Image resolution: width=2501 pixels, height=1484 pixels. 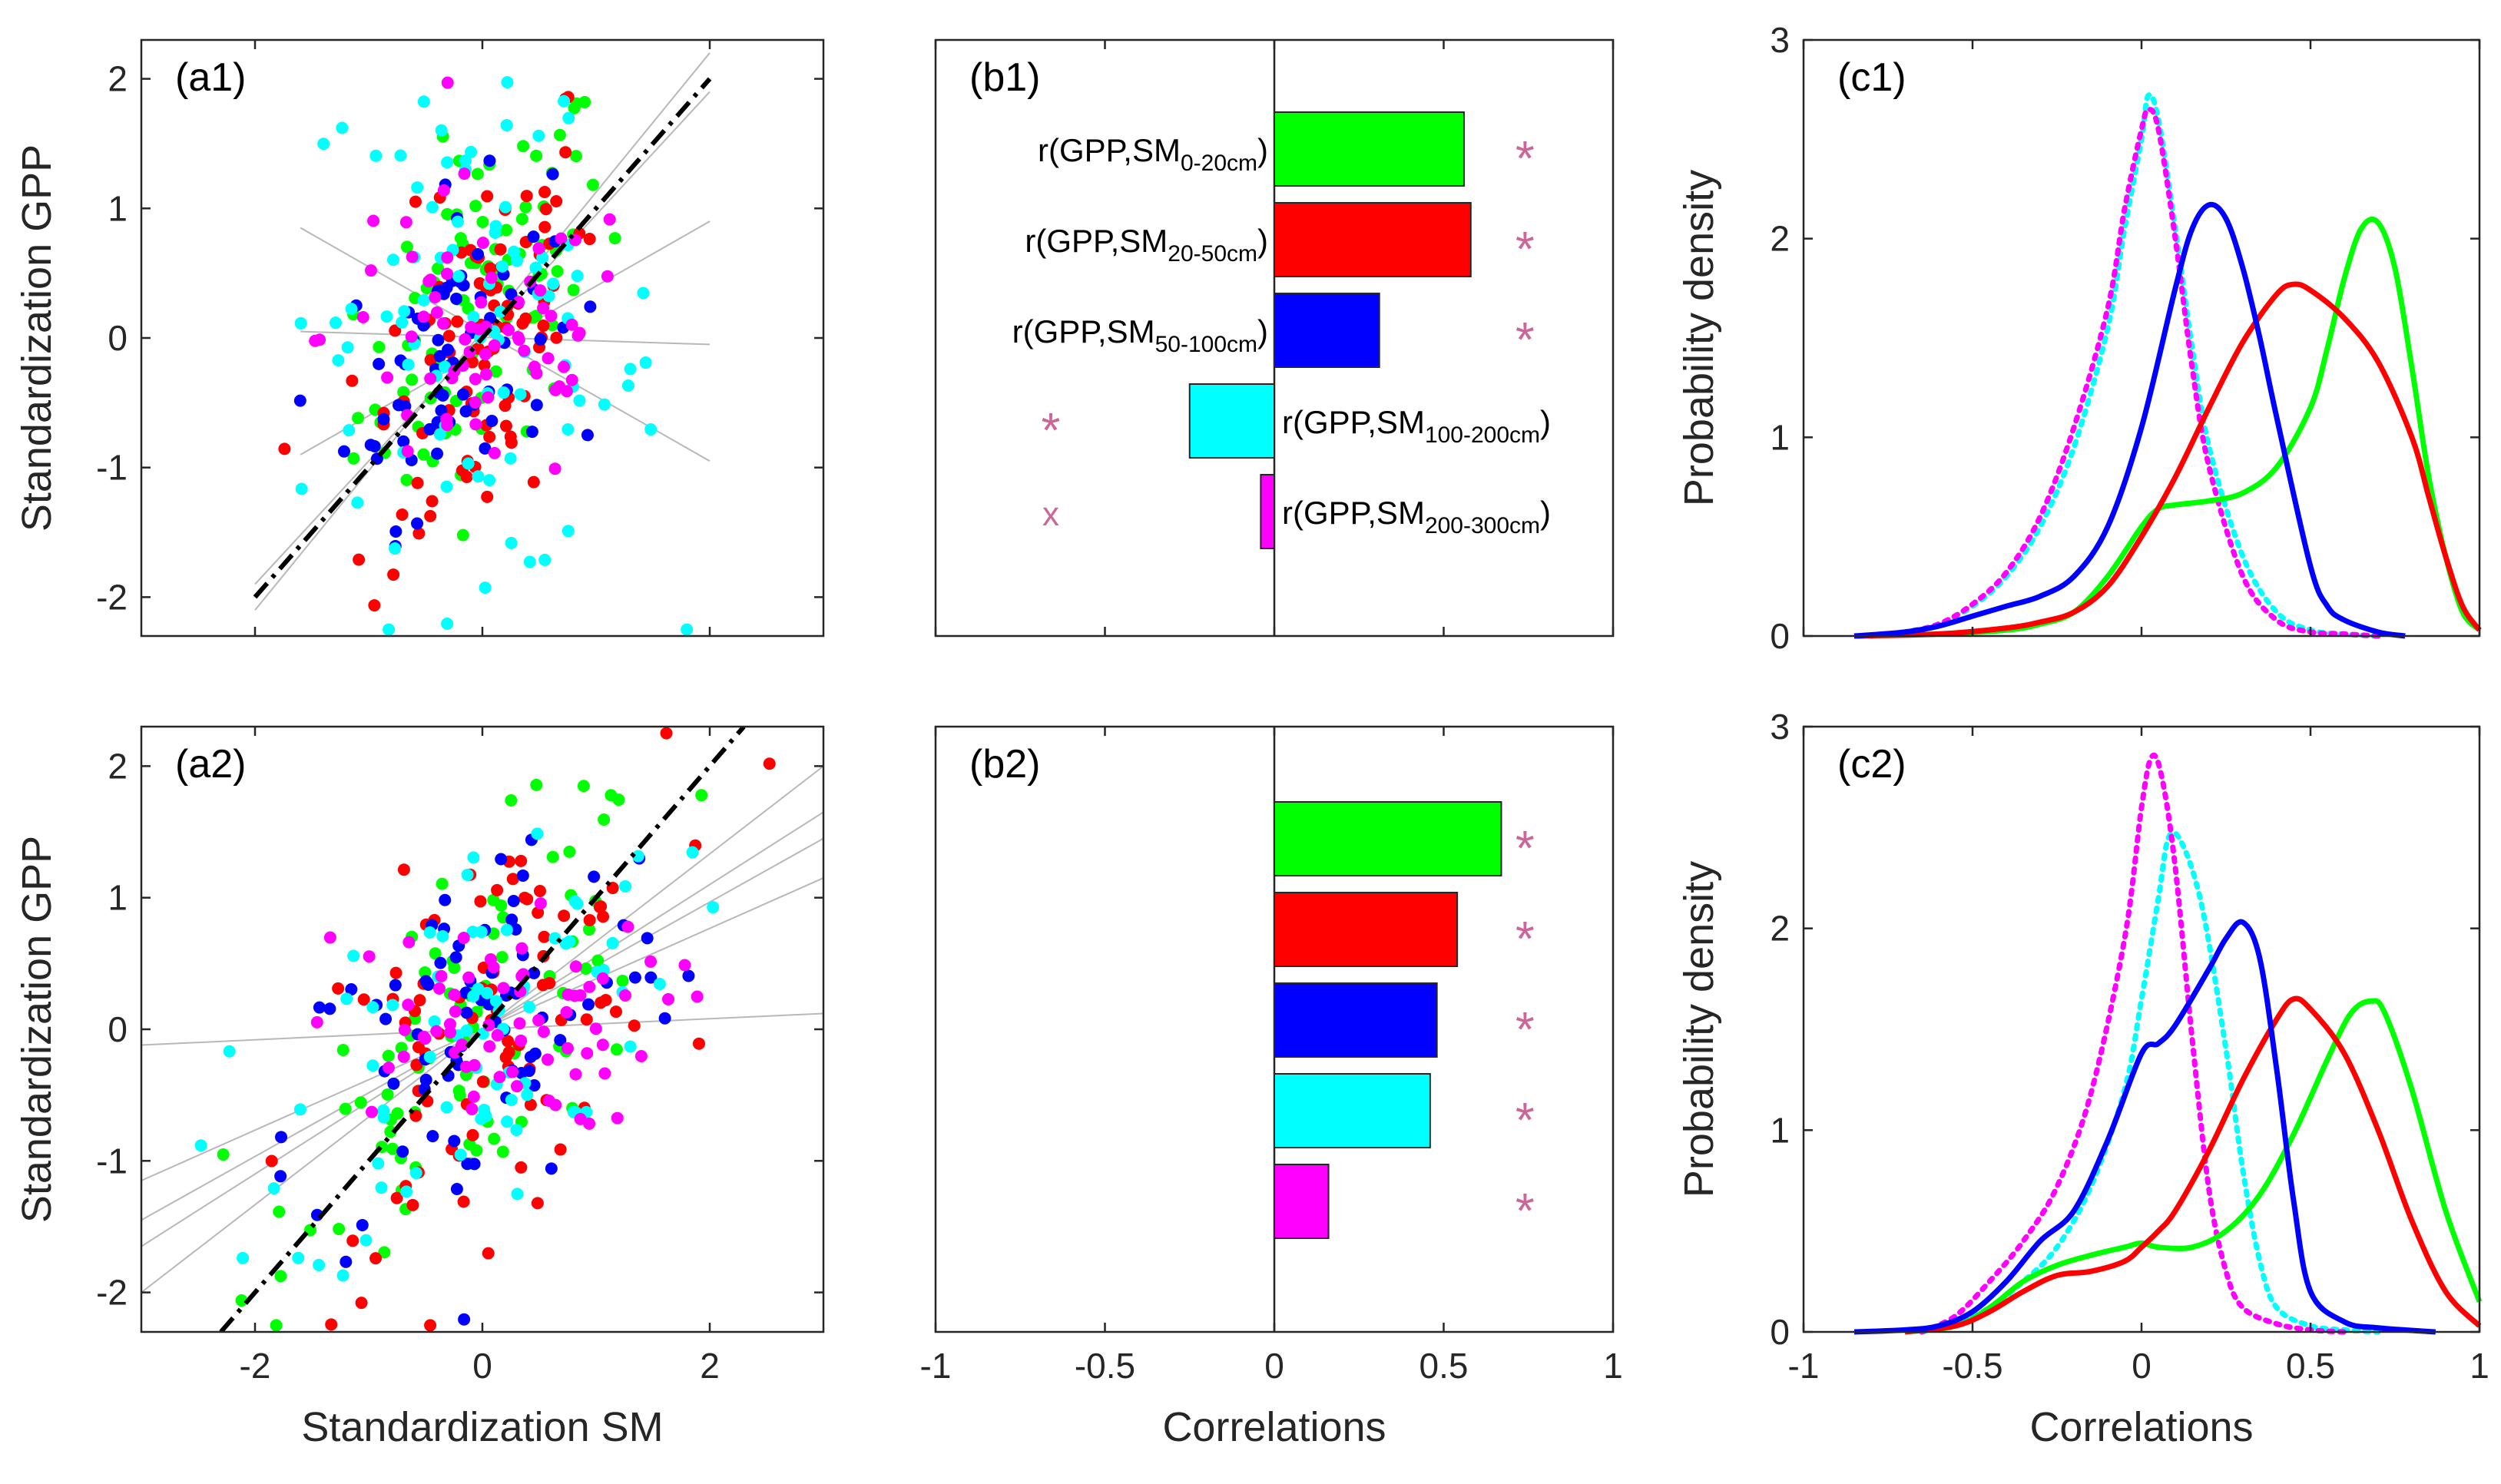 What do you see at coordinates (118, 766) in the screenshot?
I see `a2-ytick-label: 2` at bounding box center [118, 766].